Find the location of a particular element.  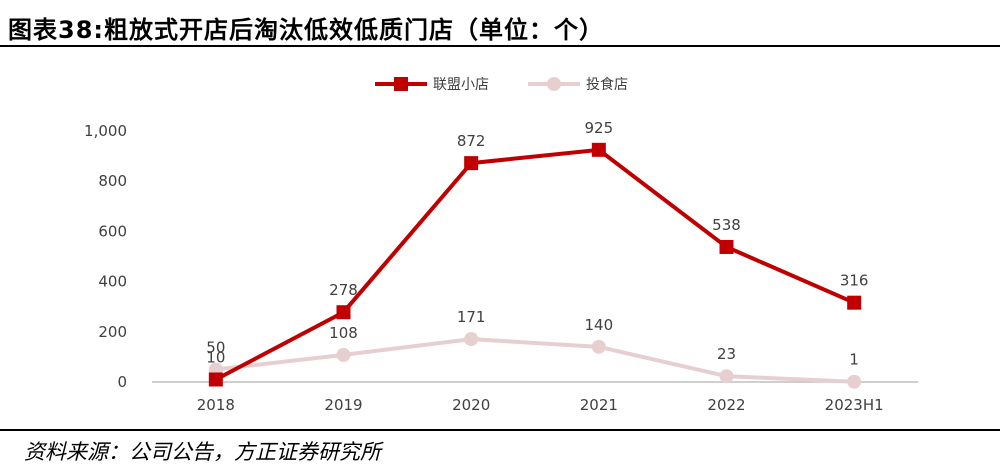

source-note: 资料来源：公司公告，方正证券研究所 is located at coordinates (202, 452).